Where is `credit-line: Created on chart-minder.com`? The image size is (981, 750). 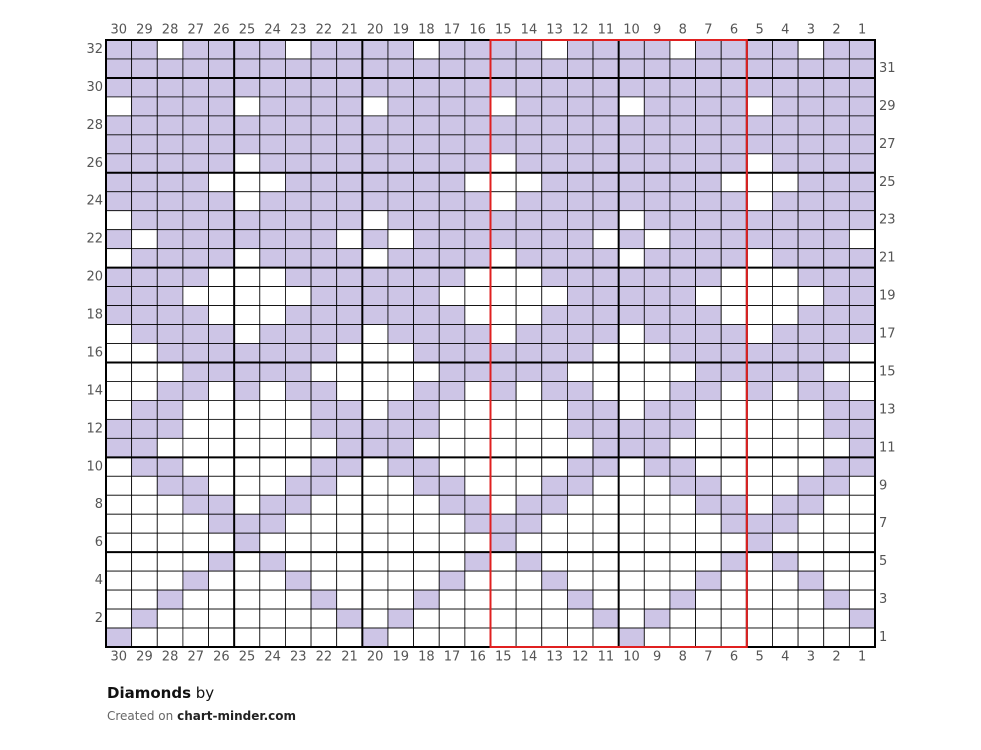 credit-line: Created on chart-minder.com is located at coordinates (201, 716).